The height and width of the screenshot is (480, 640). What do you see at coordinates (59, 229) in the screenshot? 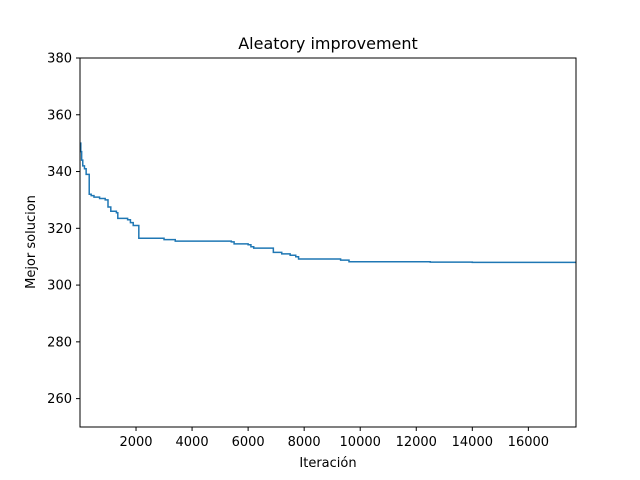
I see `y-tick-label: 320` at bounding box center [59, 229].